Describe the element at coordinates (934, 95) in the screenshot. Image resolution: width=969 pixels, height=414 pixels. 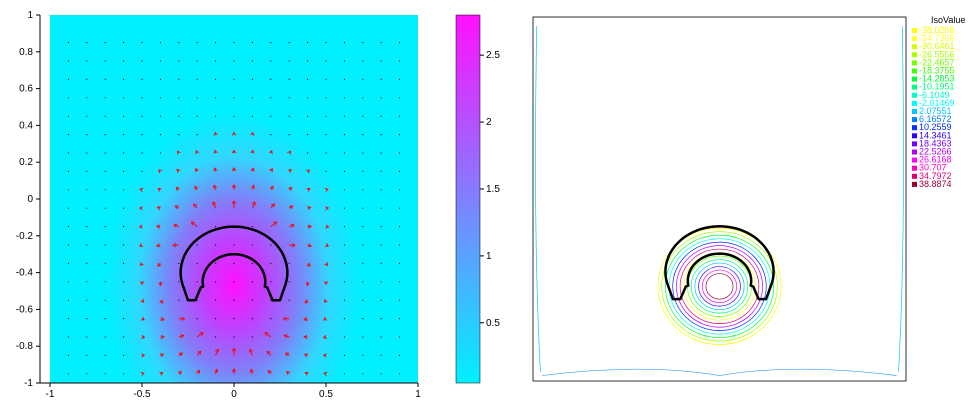
I see `legend-label: -6.1049` at that location.